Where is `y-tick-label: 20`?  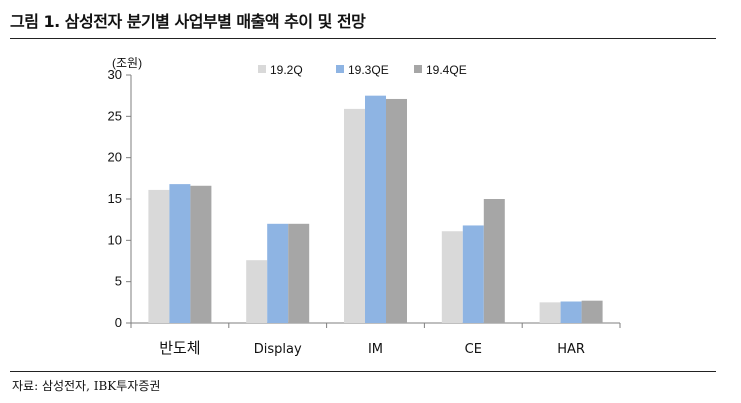
y-tick-label: 20 is located at coordinates (115, 157).